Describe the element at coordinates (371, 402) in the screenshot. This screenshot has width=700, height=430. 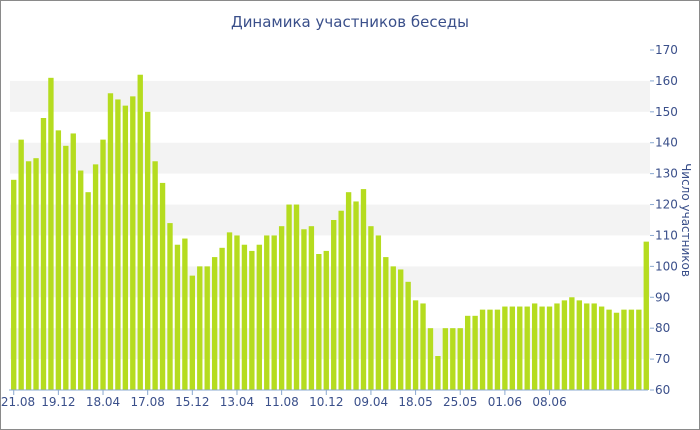
I see `x-tick-label: 09.04` at that location.